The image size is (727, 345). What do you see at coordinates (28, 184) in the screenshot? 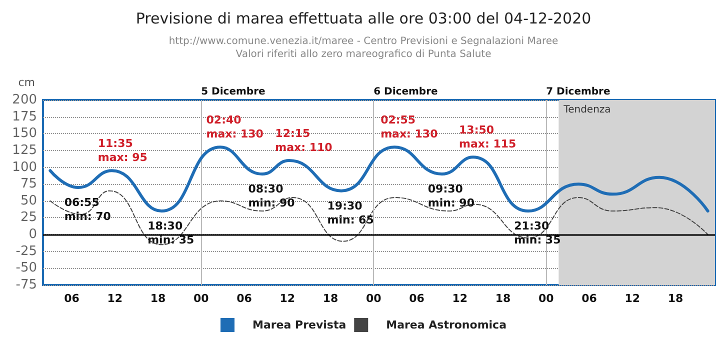
I see `y-tick-label: 75` at bounding box center [28, 184].